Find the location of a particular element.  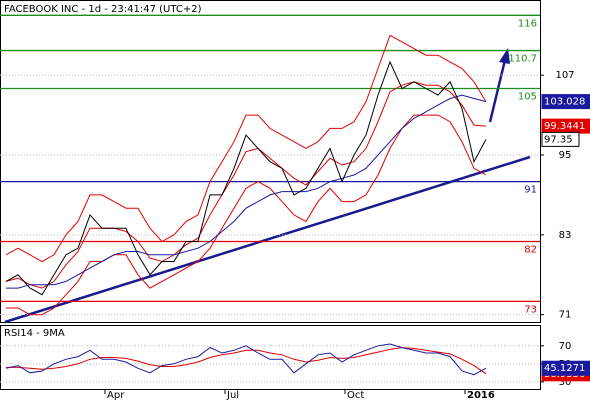

level-label: 110.7 is located at coordinates (522, 59).